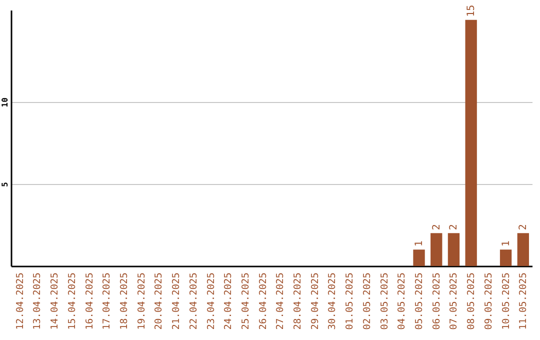  Describe the element at coordinates (228, 301) in the screenshot. I see `x-tick-label: 24.04.2025` at that location.